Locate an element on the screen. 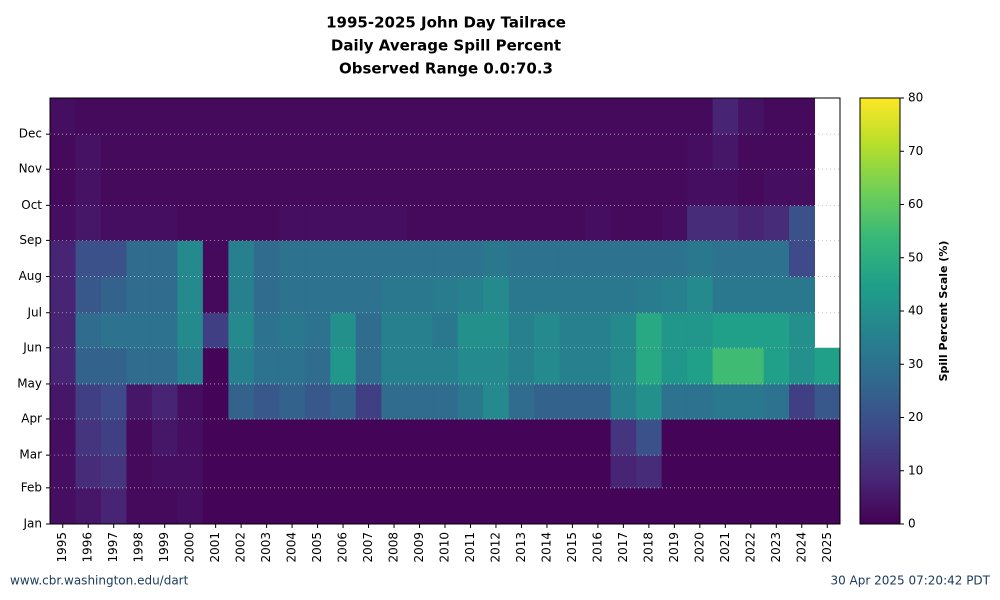 The height and width of the screenshot is (600, 1000). y-tick-label: Dec is located at coordinates (30, 134).